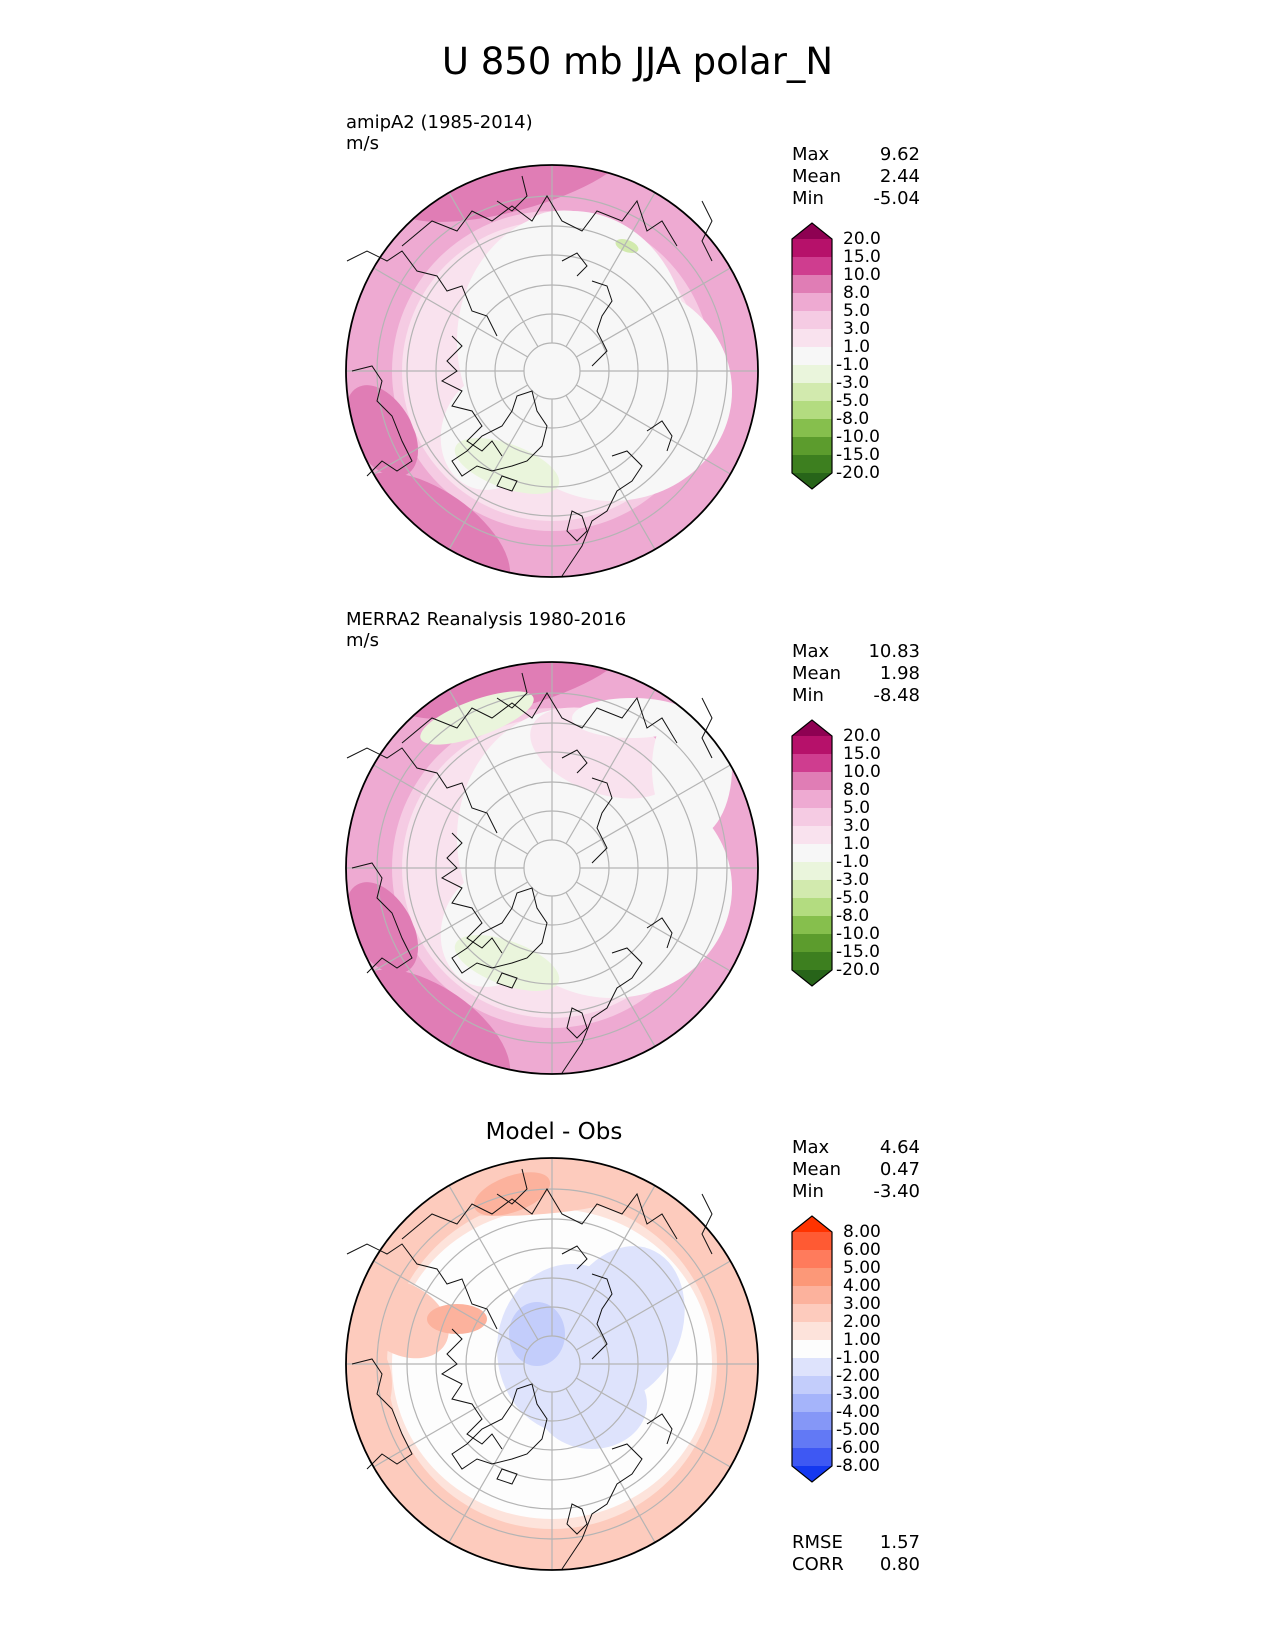 This screenshot has height=1650, width=1275. I want to click on colorbar-tick-label: 10.0, so click(862, 275).